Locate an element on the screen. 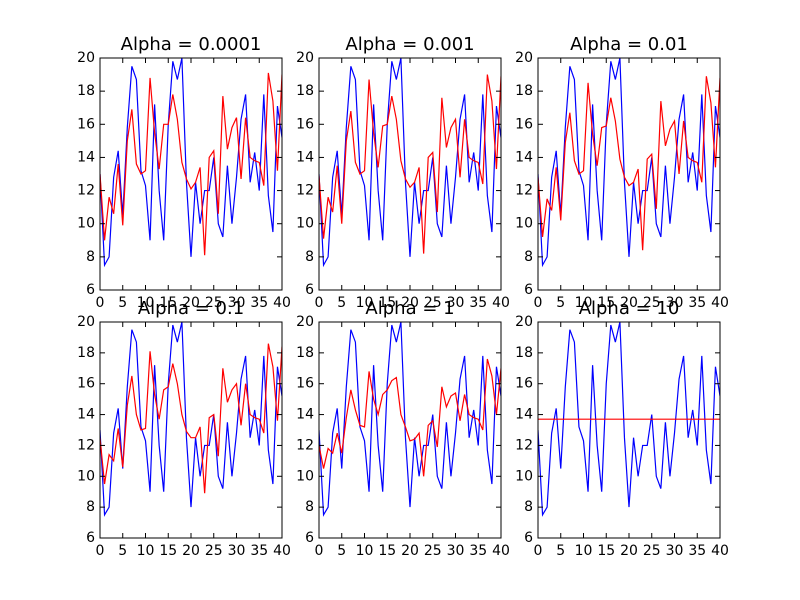 The width and height of the screenshot is (800, 600). subplot-title: Alpha = 1 is located at coordinates (409, 308).